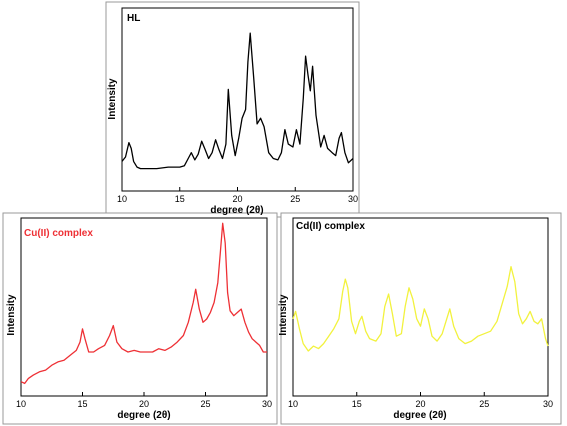  Describe the element at coordinates (295, 199) in the screenshot. I see `hl-x-tick-label: 25` at that location.